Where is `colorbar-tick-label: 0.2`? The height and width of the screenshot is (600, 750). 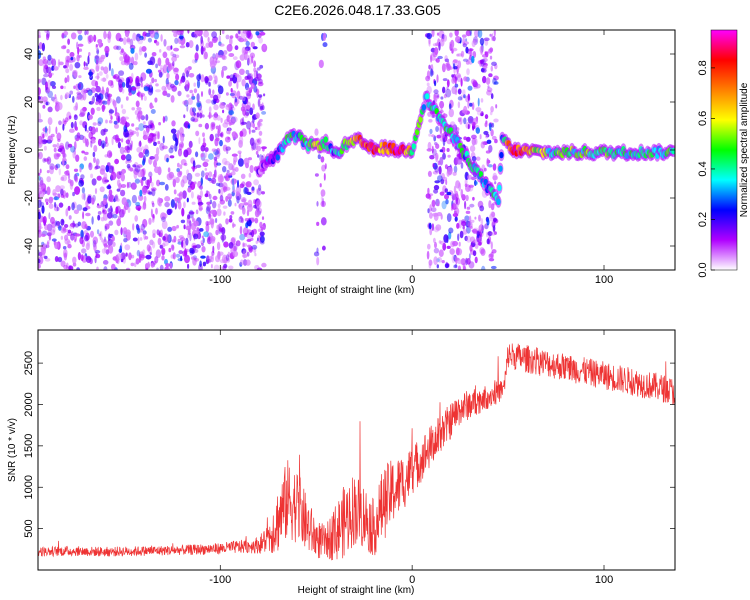 colorbar-tick-label: 0.2 is located at coordinates (703, 219).